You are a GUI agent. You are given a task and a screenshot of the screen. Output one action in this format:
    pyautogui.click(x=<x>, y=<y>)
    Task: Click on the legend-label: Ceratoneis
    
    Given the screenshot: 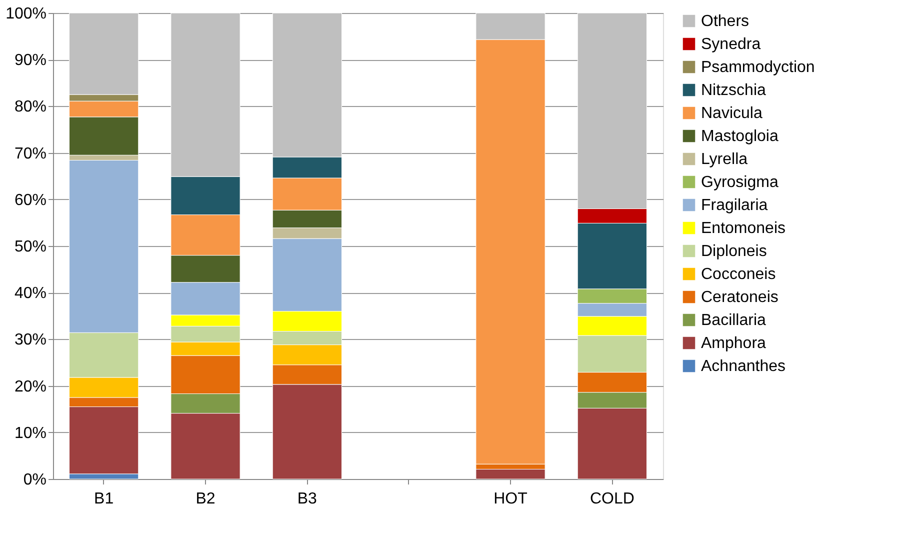 What is the action you would take?
    pyautogui.click(x=739, y=297)
    